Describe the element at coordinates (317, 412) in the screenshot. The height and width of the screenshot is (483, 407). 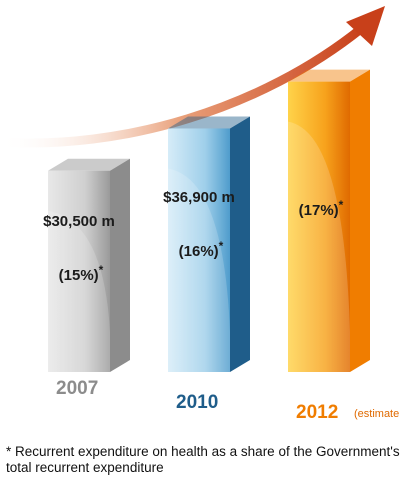
I see `x-tick-label: 2012` at that location.